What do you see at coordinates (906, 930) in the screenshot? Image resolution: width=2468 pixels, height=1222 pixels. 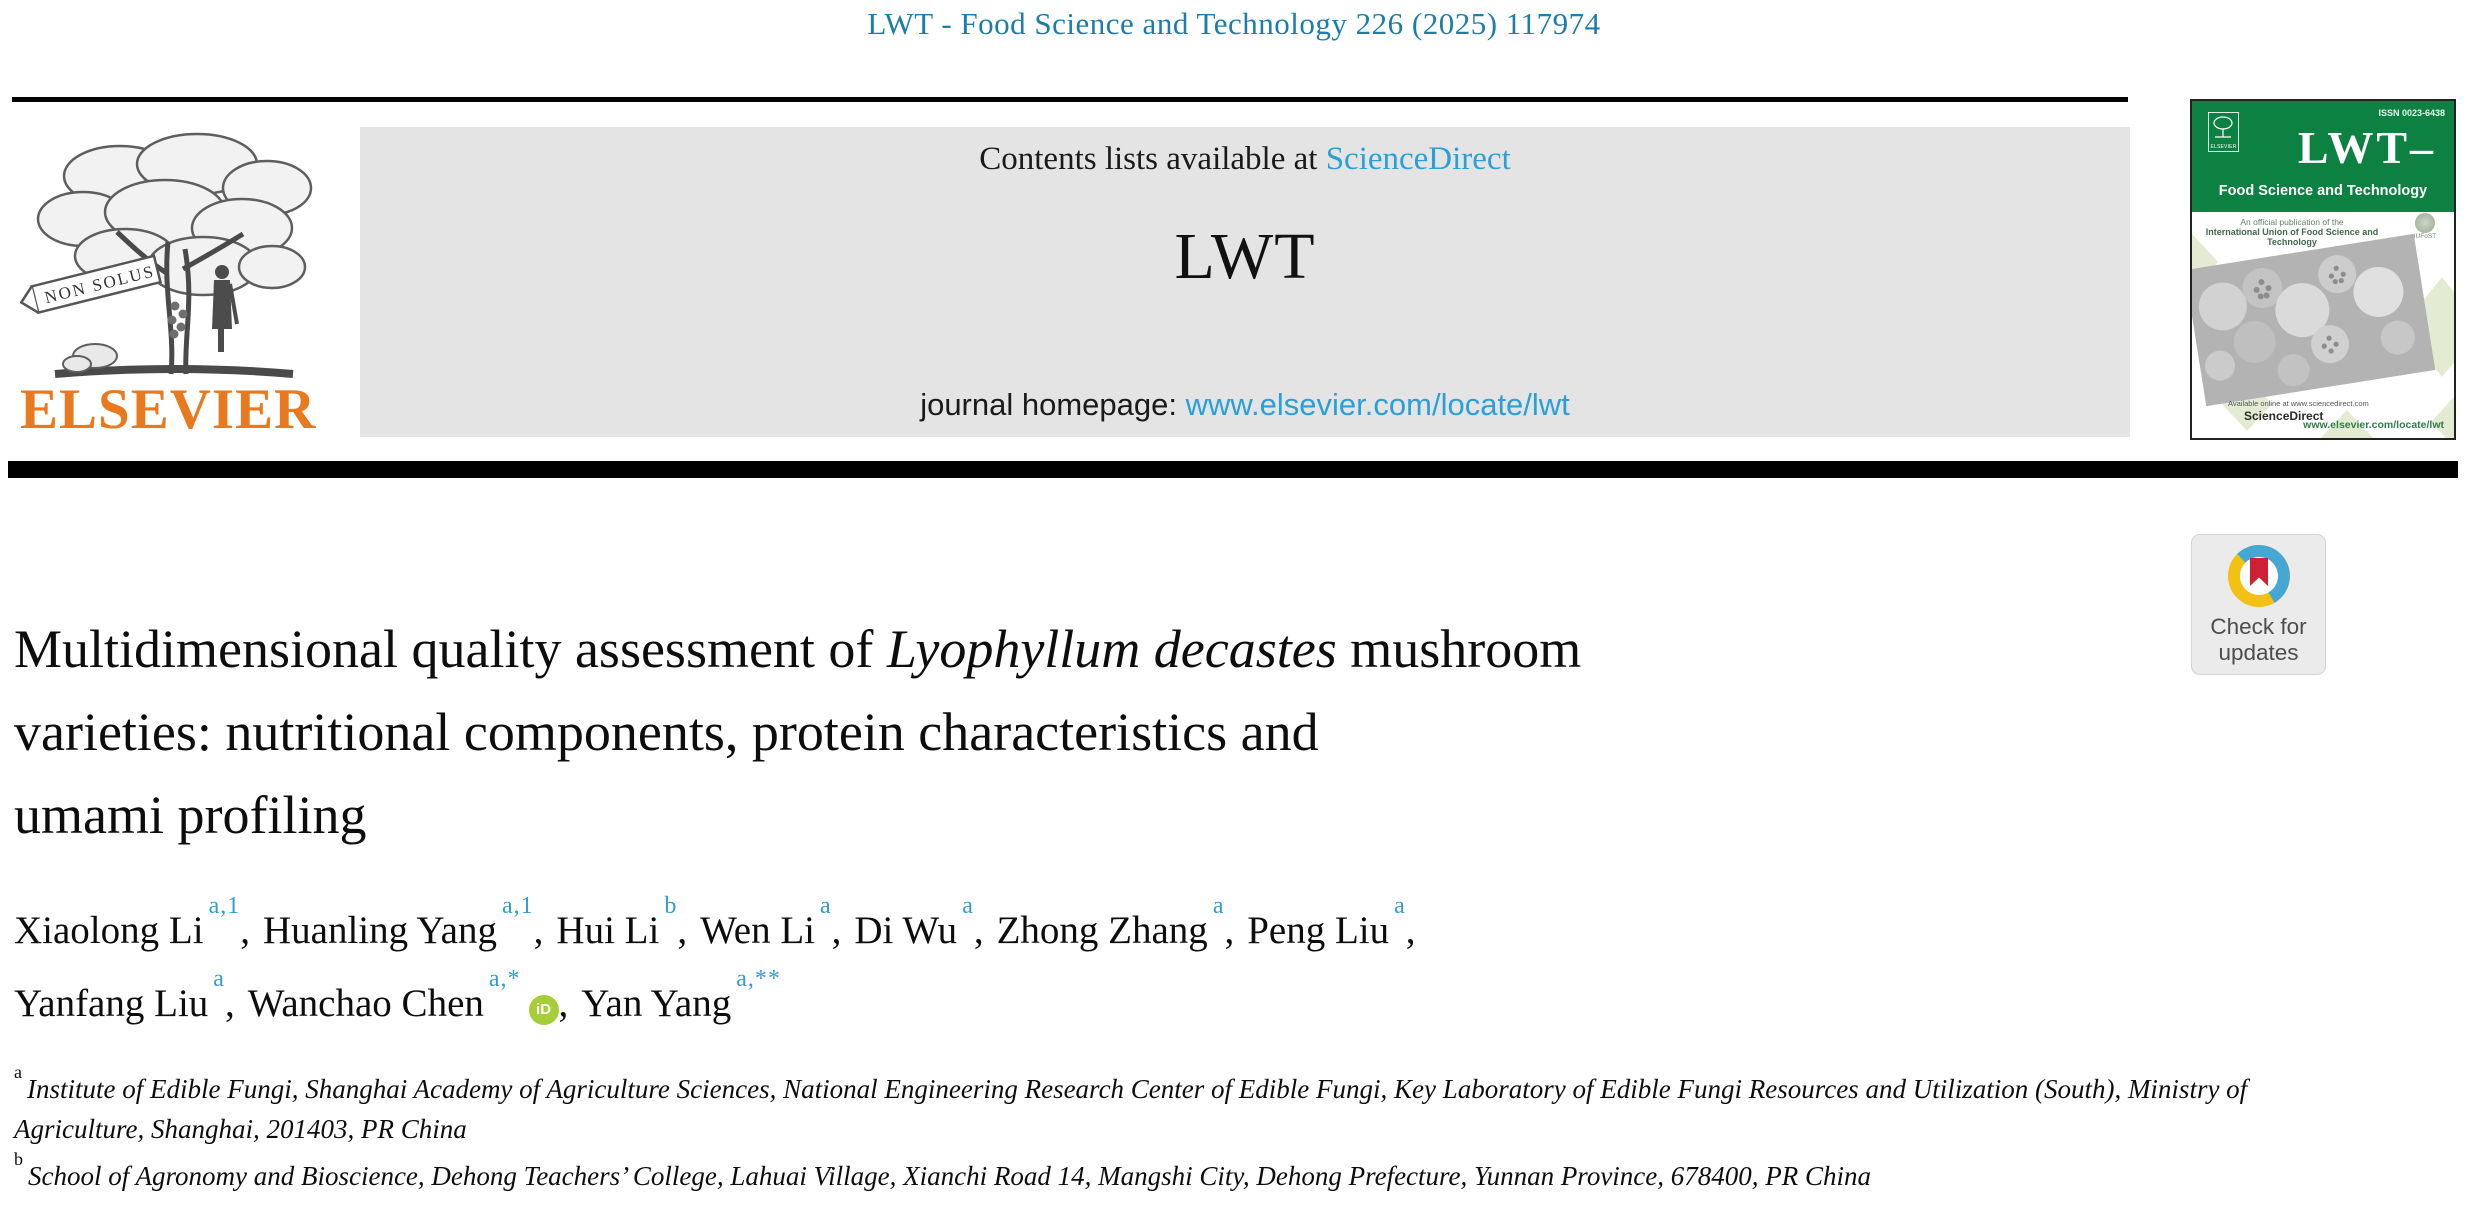 I see `author-name: Di Wu` at bounding box center [906, 930].